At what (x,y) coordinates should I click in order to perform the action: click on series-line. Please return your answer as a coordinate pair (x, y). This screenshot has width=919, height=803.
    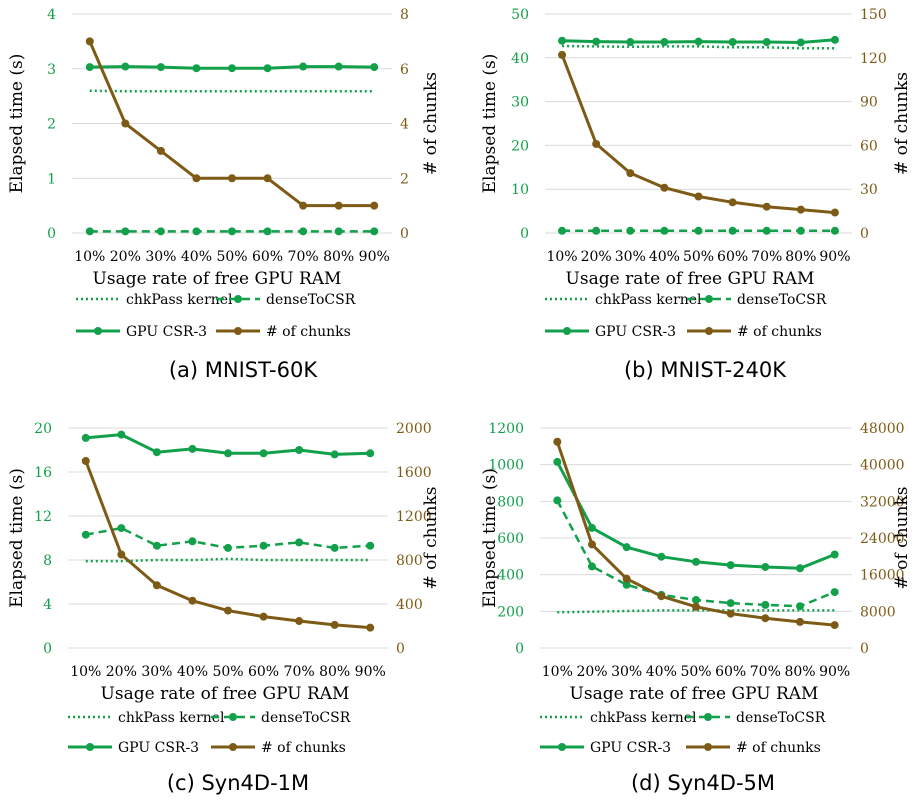
    Looking at the image, I should click on (698, 47).